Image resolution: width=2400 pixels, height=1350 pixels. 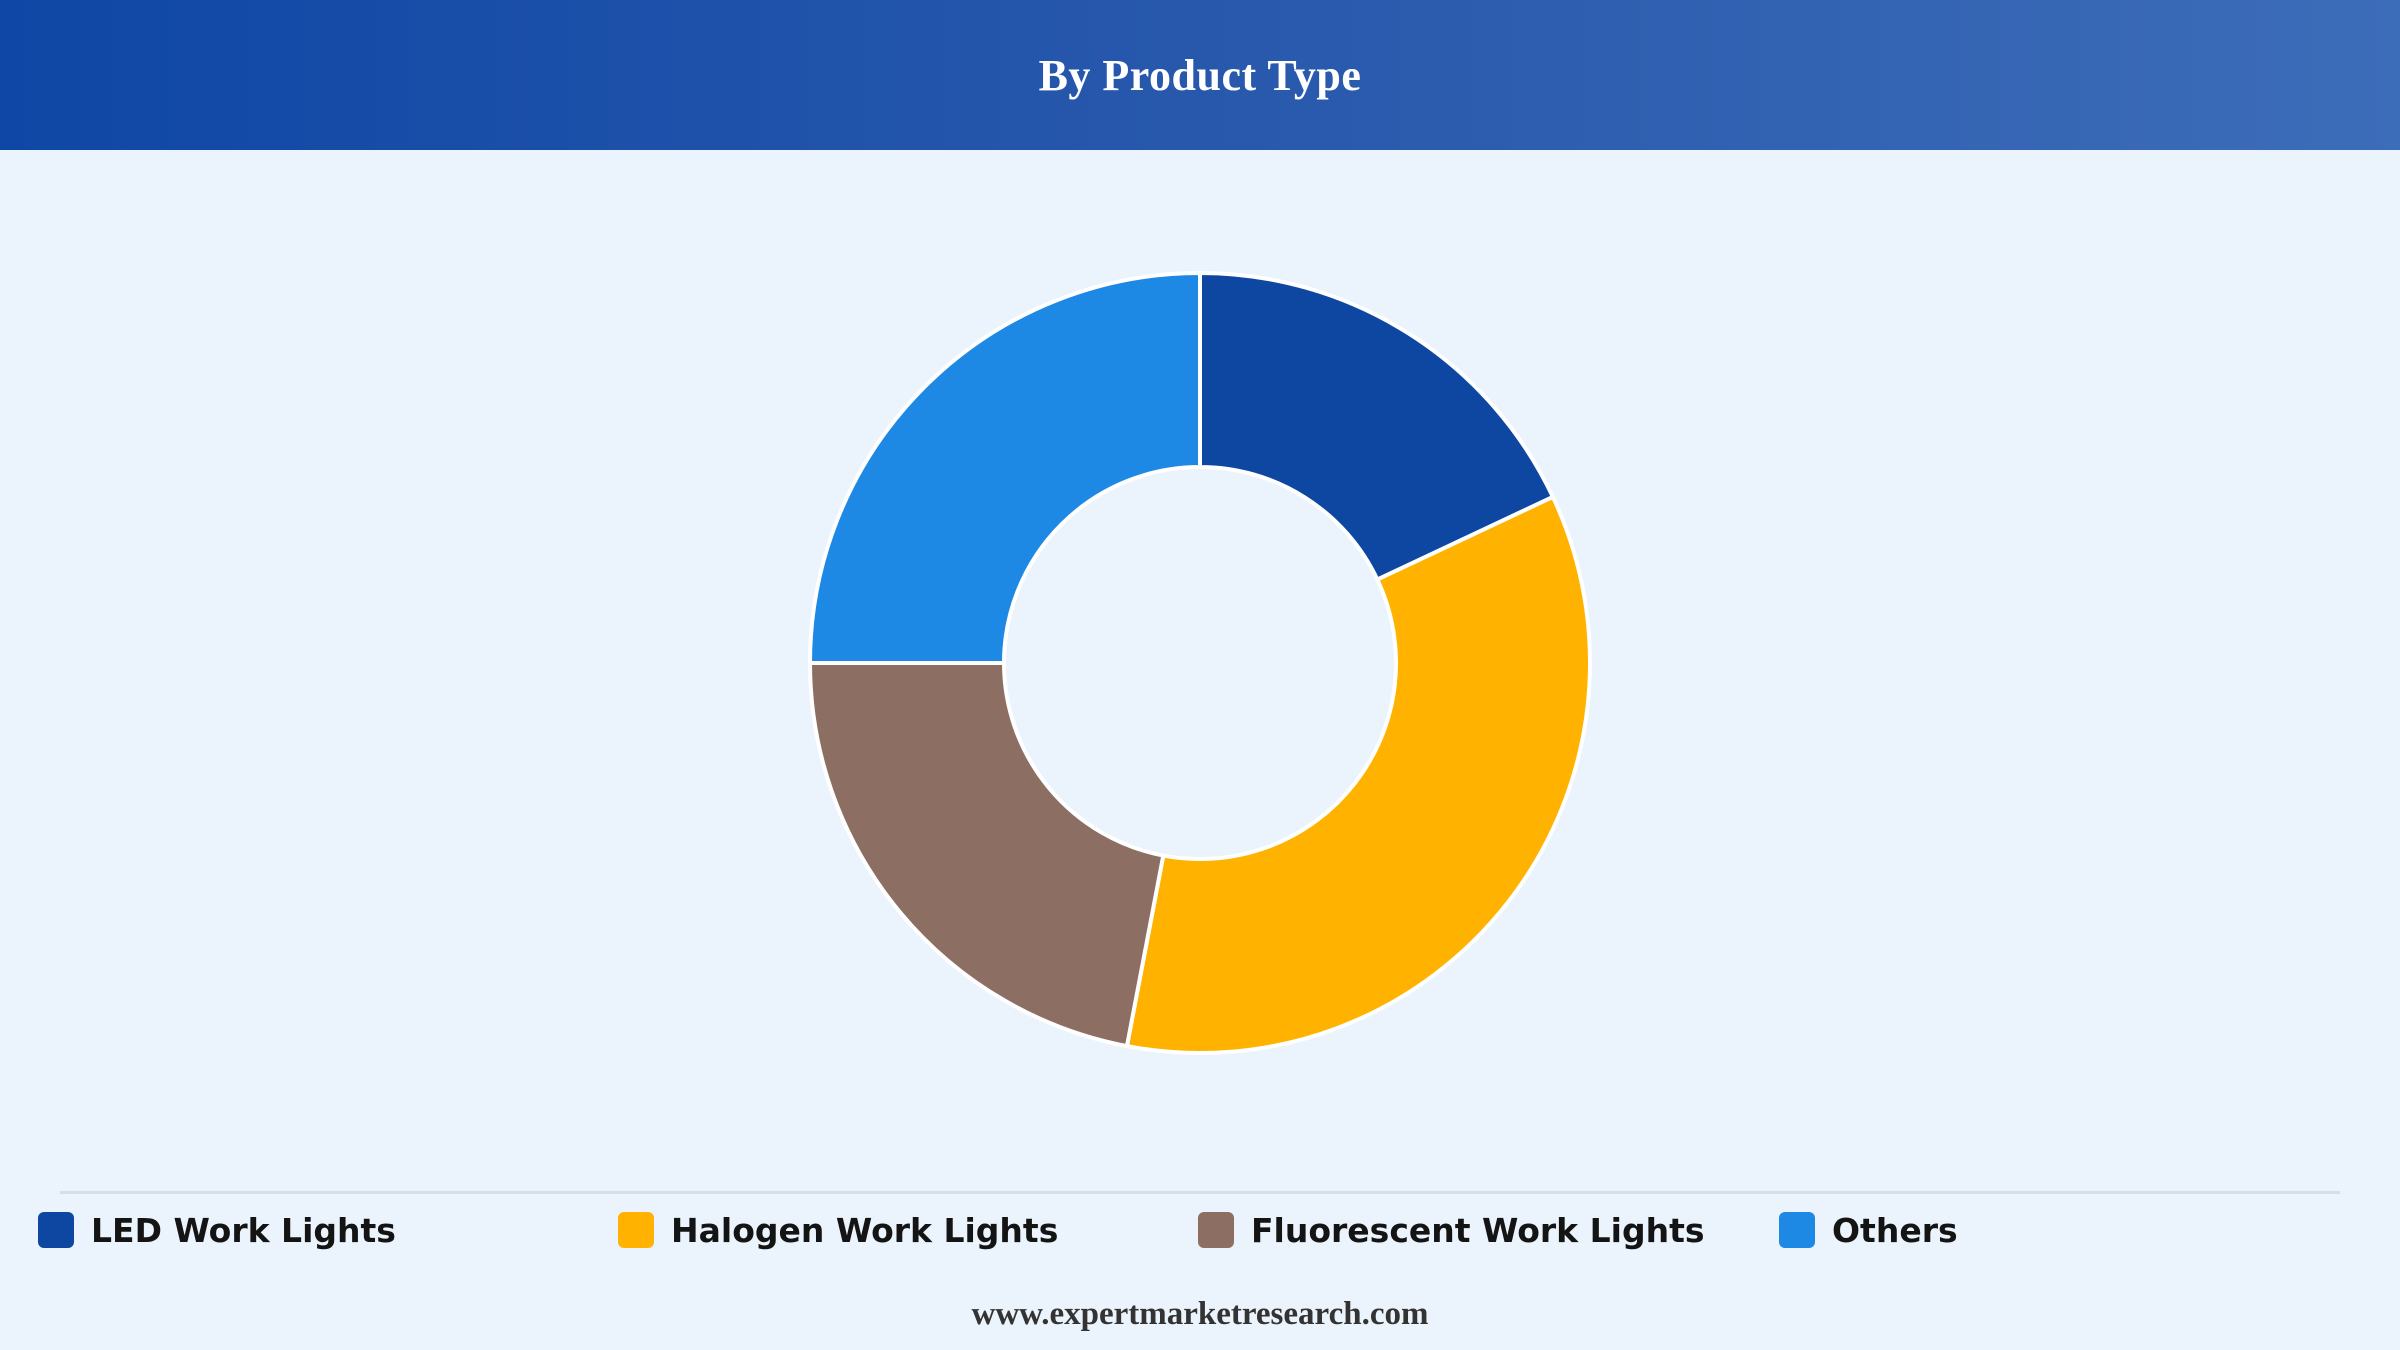 What do you see at coordinates (1797, 1230) in the screenshot?
I see `legend-swatch-others` at bounding box center [1797, 1230].